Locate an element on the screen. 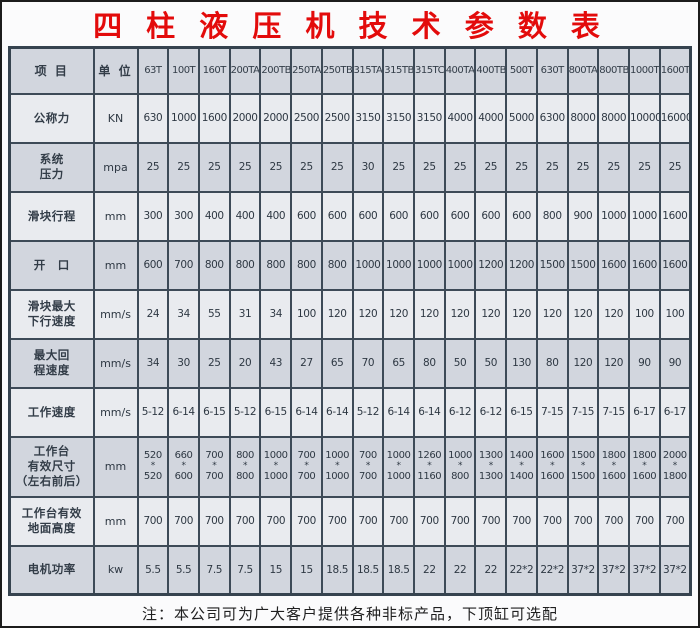 The image size is (700, 628). value-cell: 4000 is located at coordinates (460, 118).